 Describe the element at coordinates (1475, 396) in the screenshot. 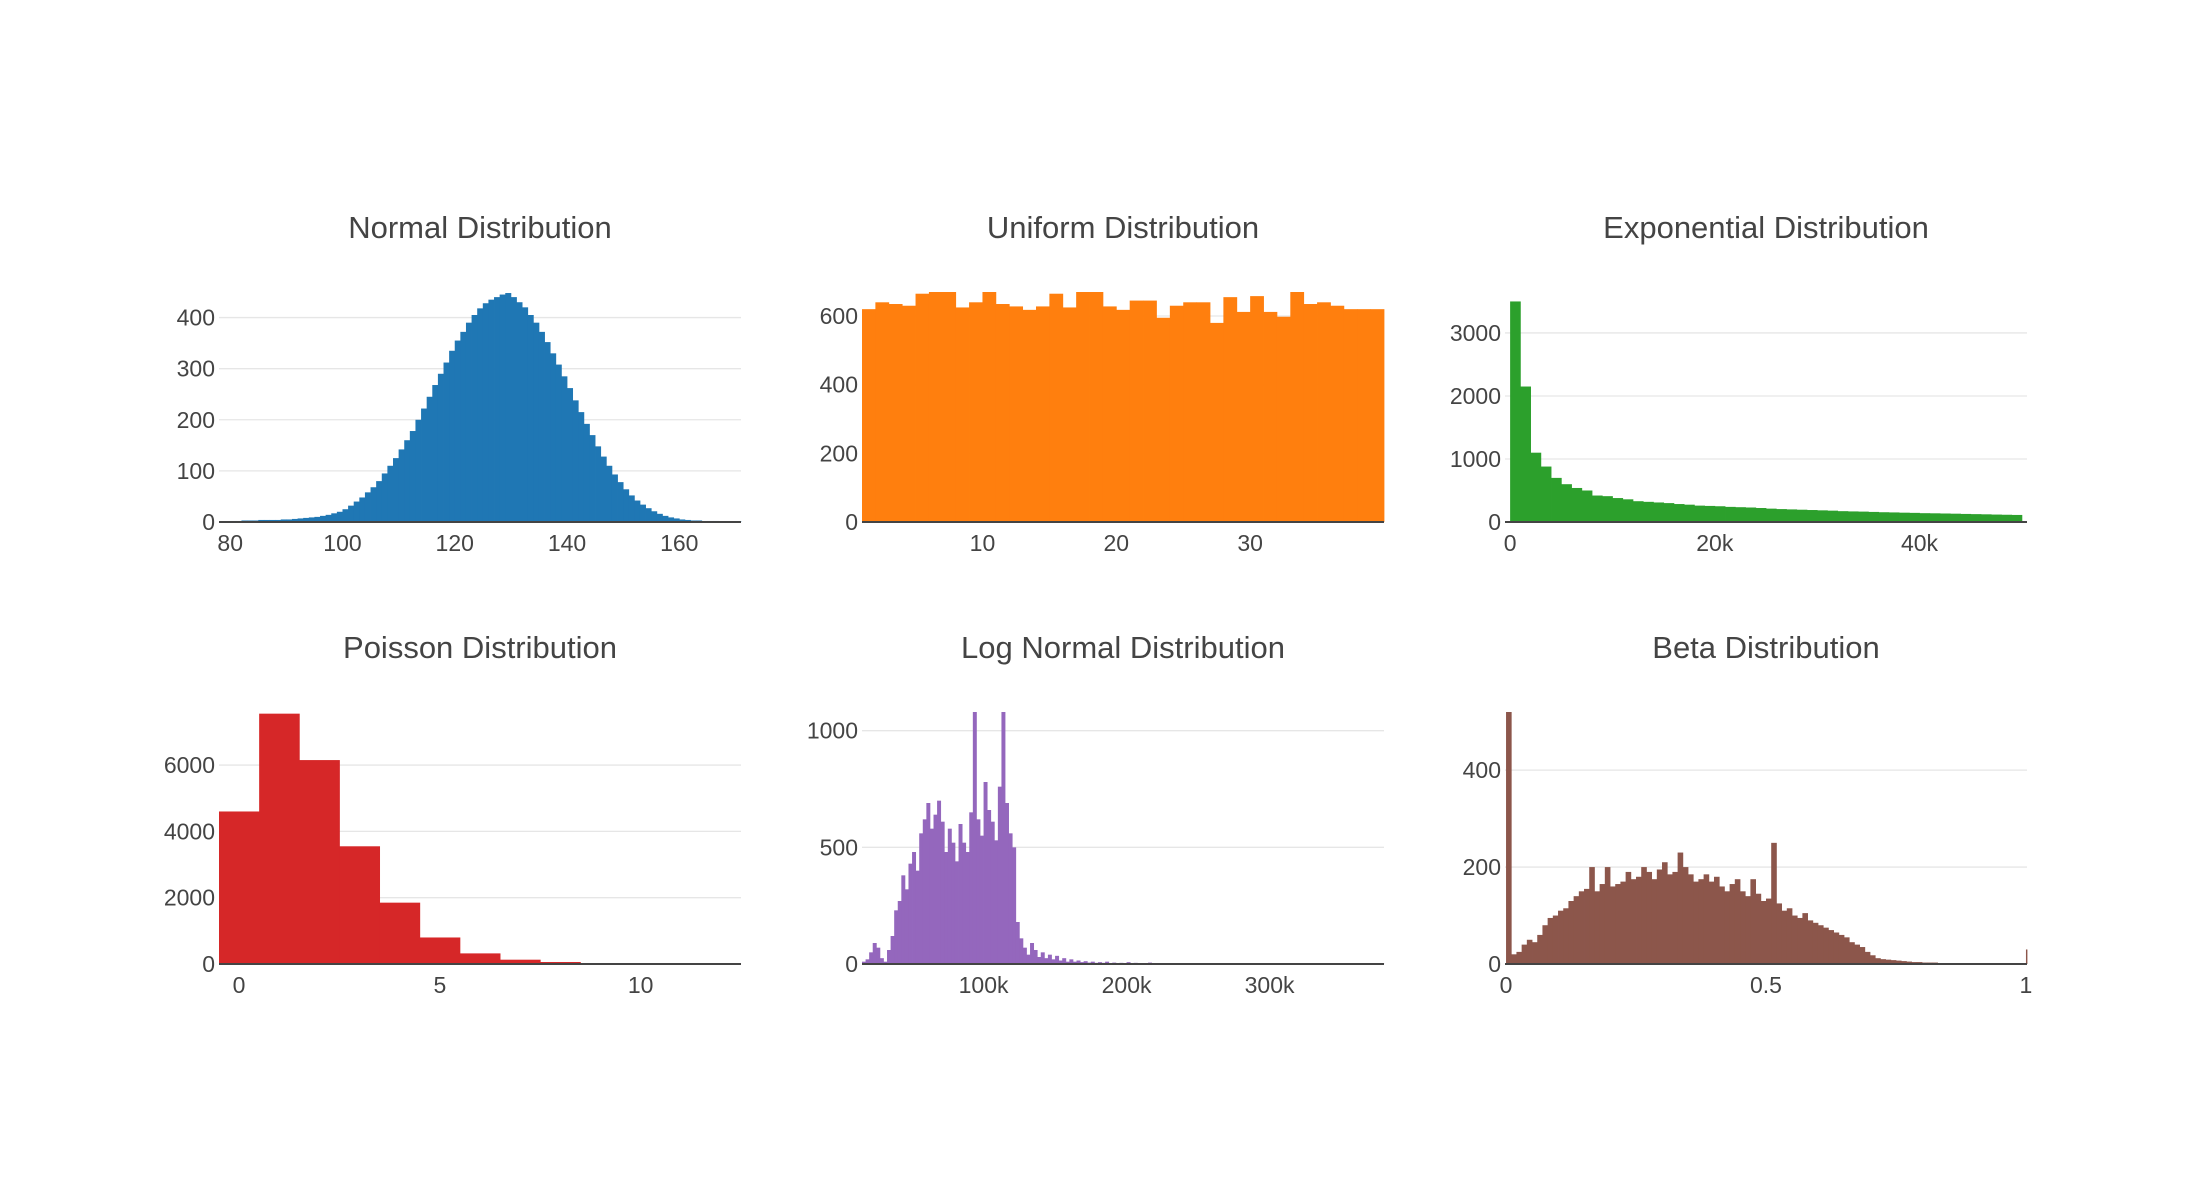

I see `y-tick-label: 2000` at that location.